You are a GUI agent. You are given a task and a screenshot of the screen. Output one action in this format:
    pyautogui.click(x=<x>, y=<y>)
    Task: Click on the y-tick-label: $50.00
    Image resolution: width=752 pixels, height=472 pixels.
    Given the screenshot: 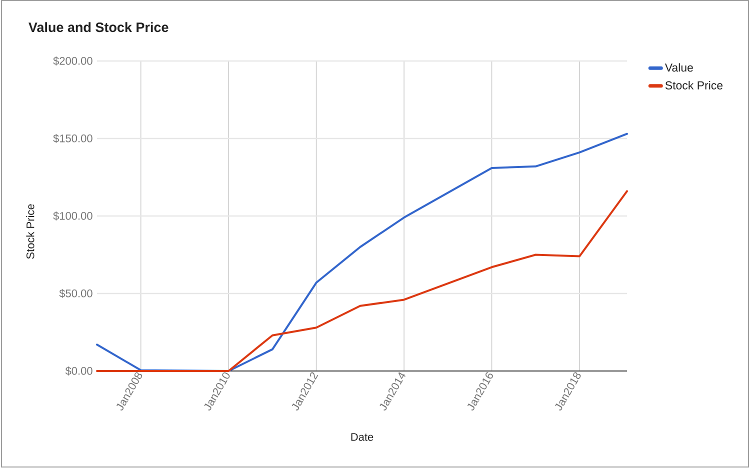 What is the action you would take?
    pyautogui.click(x=75, y=293)
    